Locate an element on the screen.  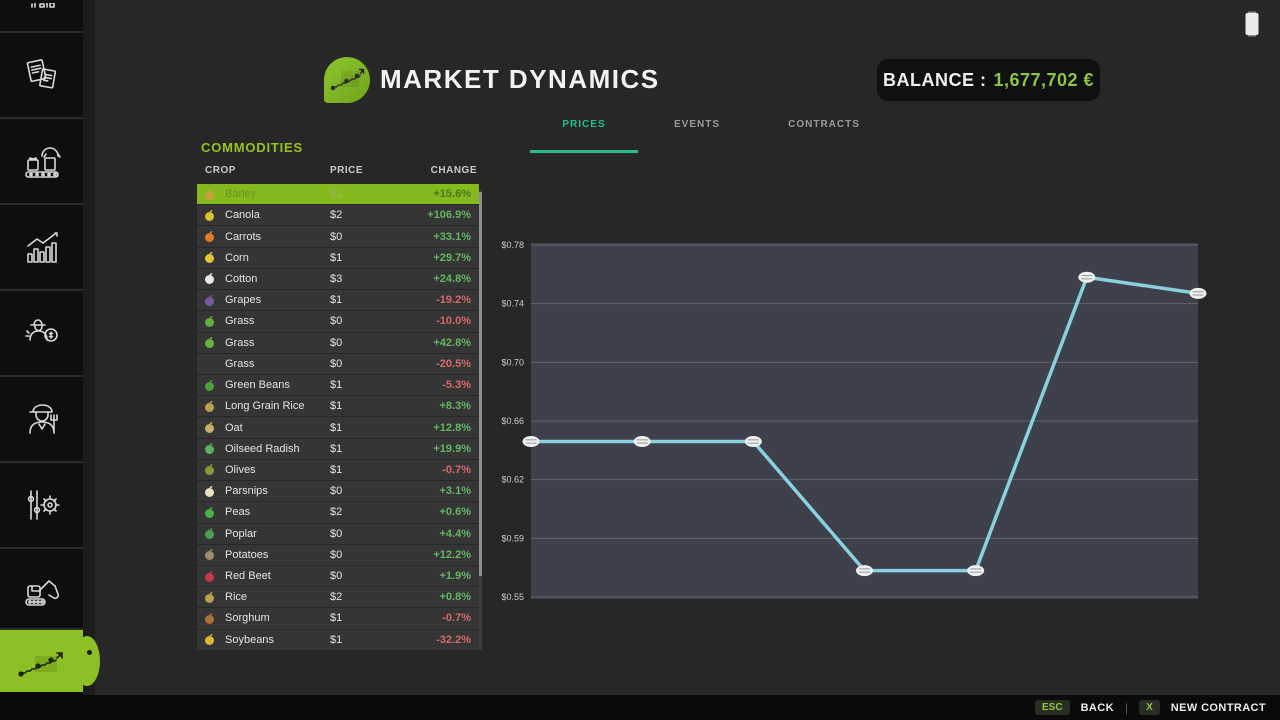
commodity-row: Poplar $0 +4.4% is located at coordinates (338, 534).